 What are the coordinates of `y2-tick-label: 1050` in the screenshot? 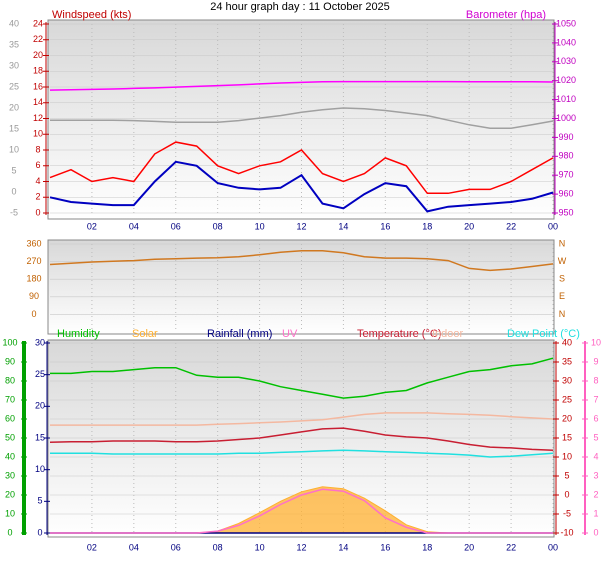 It's located at (566, 23).